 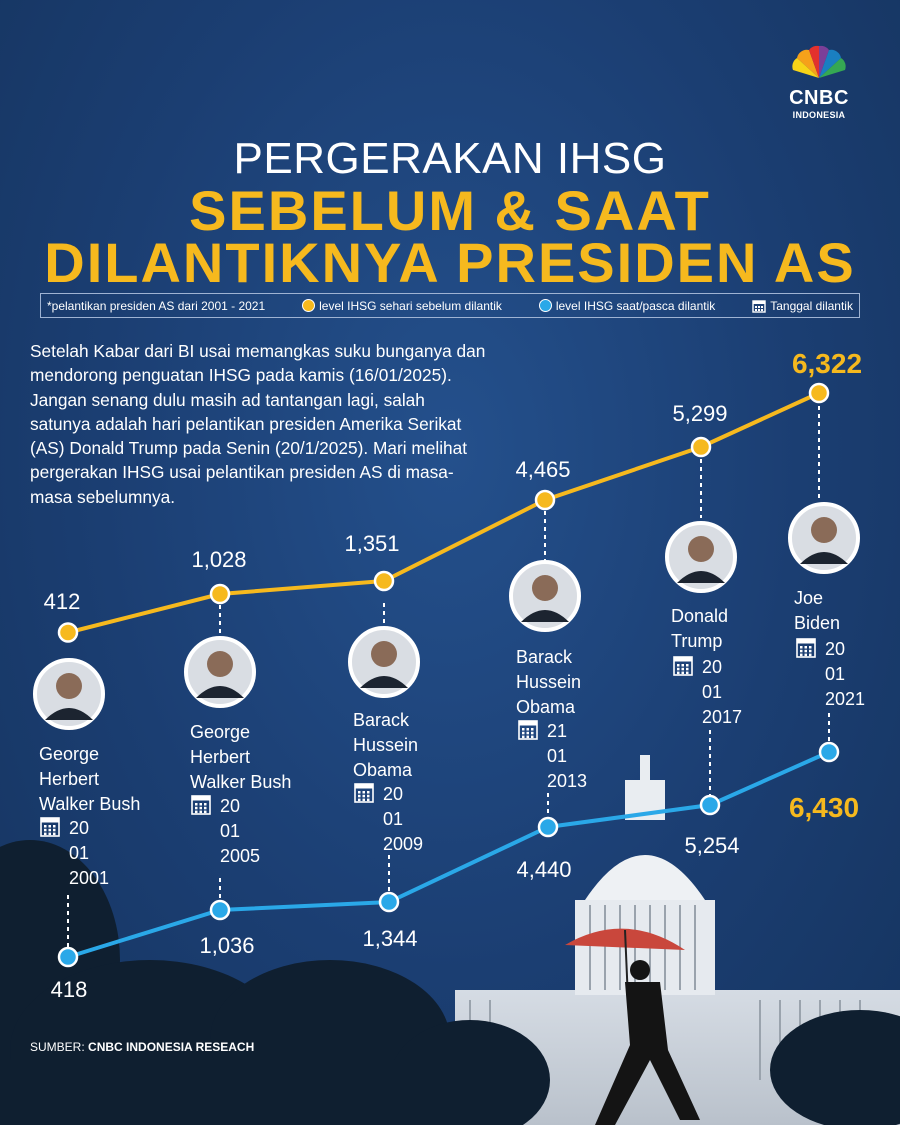 What do you see at coordinates (696, 641) in the screenshot?
I see `president-name-line: Trump` at bounding box center [696, 641].